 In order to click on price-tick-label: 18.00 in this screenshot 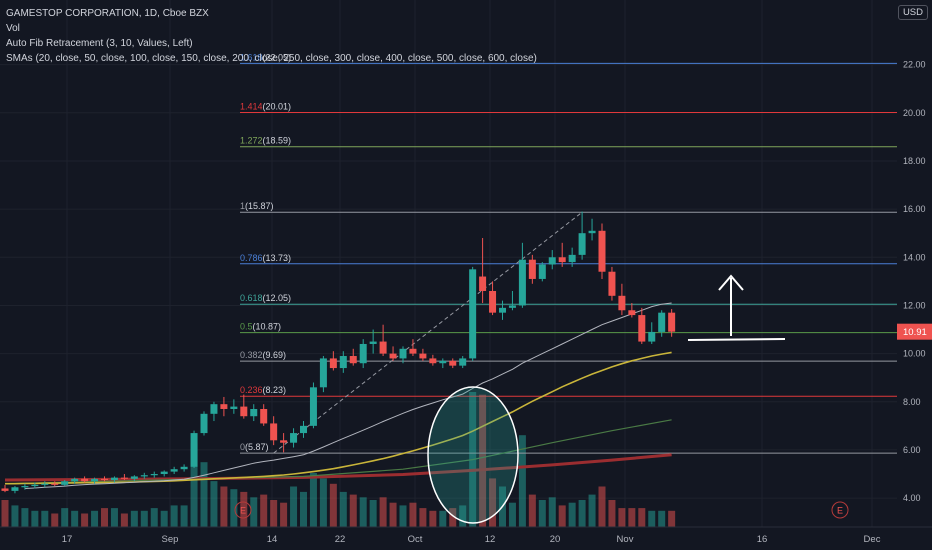, I will do `click(914, 161)`.